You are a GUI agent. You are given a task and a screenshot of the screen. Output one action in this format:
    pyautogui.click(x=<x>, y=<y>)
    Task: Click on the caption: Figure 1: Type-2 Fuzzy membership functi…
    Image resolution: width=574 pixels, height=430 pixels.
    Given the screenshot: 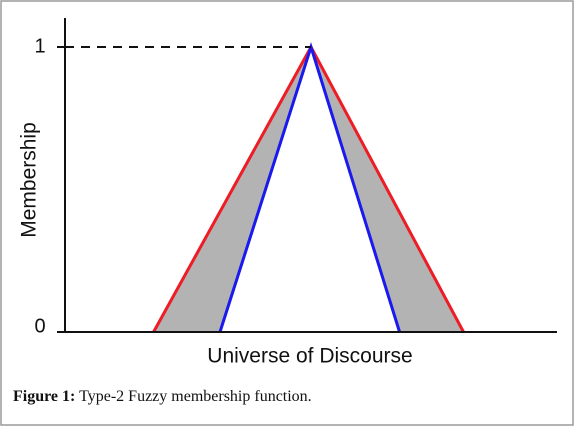 What is the action you would take?
    pyautogui.click(x=162, y=396)
    